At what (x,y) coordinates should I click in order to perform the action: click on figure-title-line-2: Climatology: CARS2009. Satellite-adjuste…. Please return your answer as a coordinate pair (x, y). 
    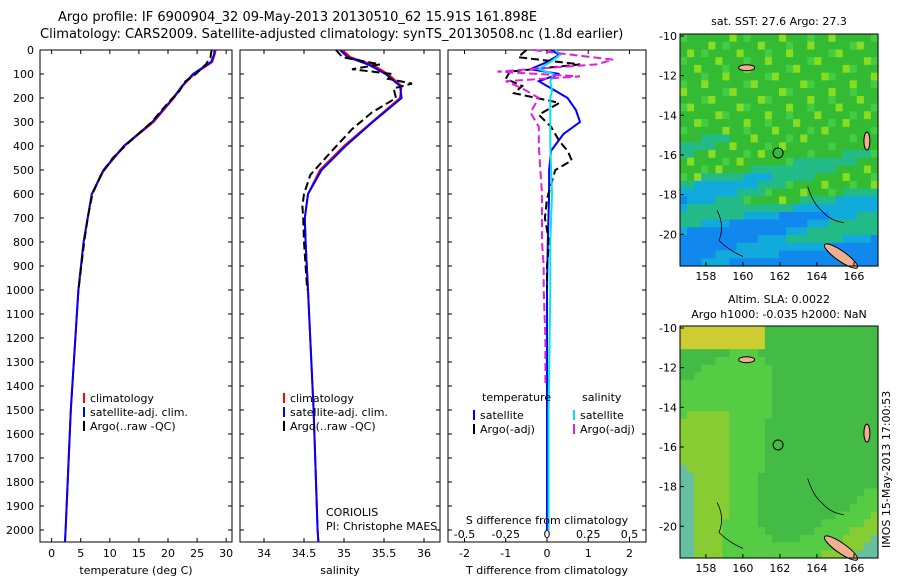
    Looking at the image, I should click on (332, 34).